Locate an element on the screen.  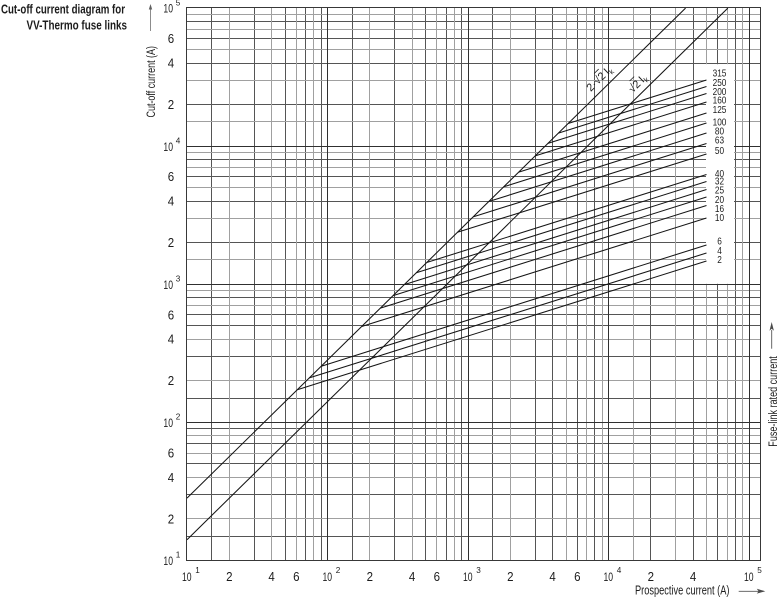
svg-text: 315 is located at coordinates (720, 74).